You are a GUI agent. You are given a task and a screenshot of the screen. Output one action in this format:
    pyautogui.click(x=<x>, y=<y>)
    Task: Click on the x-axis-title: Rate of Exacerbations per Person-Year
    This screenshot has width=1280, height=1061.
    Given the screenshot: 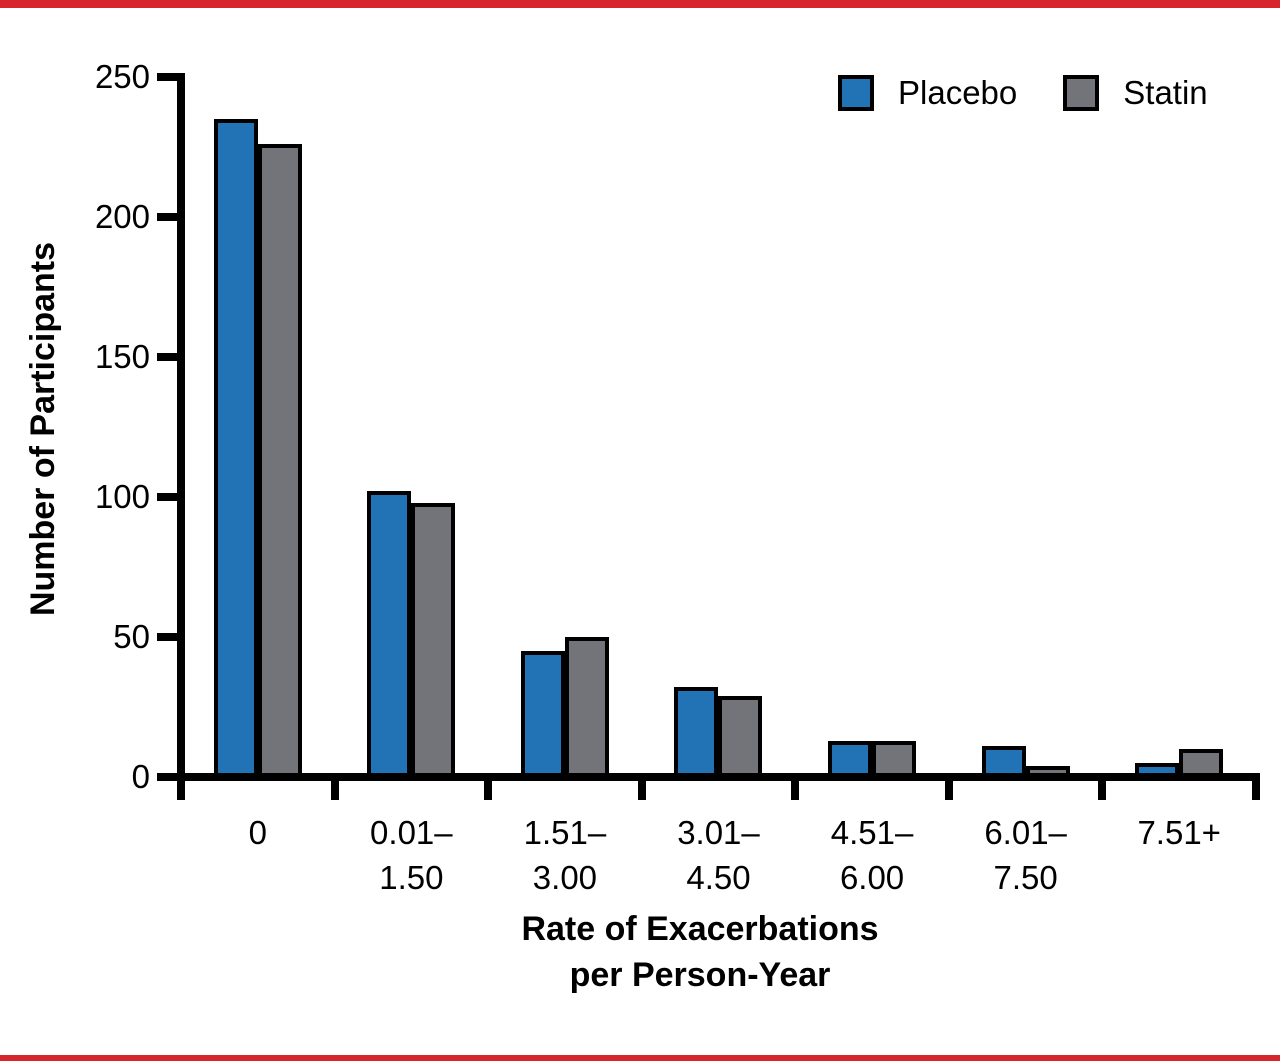 What is the action you would take?
    pyautogui.click(x=700, y=952)
    